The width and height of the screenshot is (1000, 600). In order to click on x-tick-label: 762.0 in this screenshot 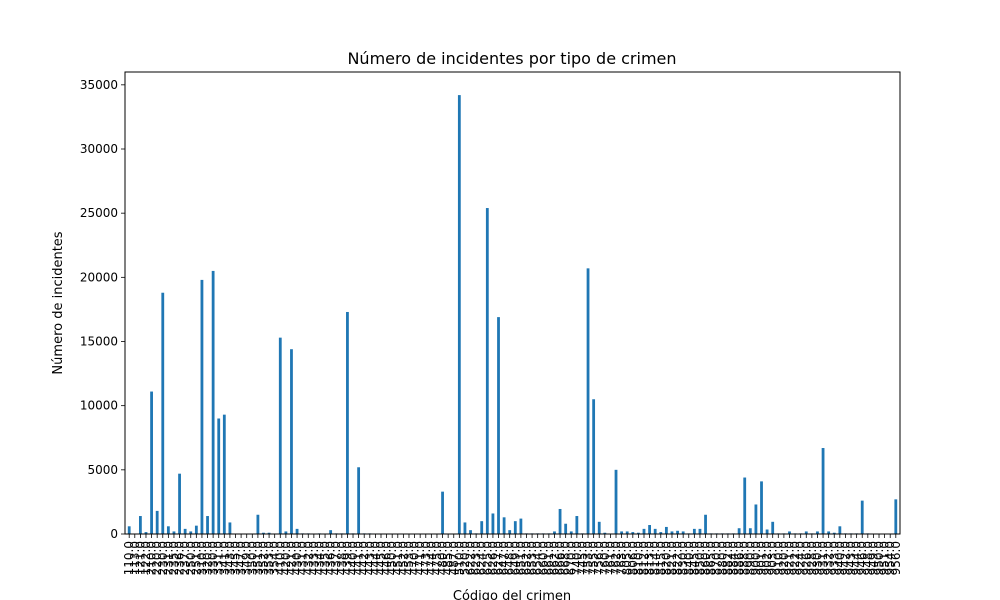, I will do `click(616, 558)`.